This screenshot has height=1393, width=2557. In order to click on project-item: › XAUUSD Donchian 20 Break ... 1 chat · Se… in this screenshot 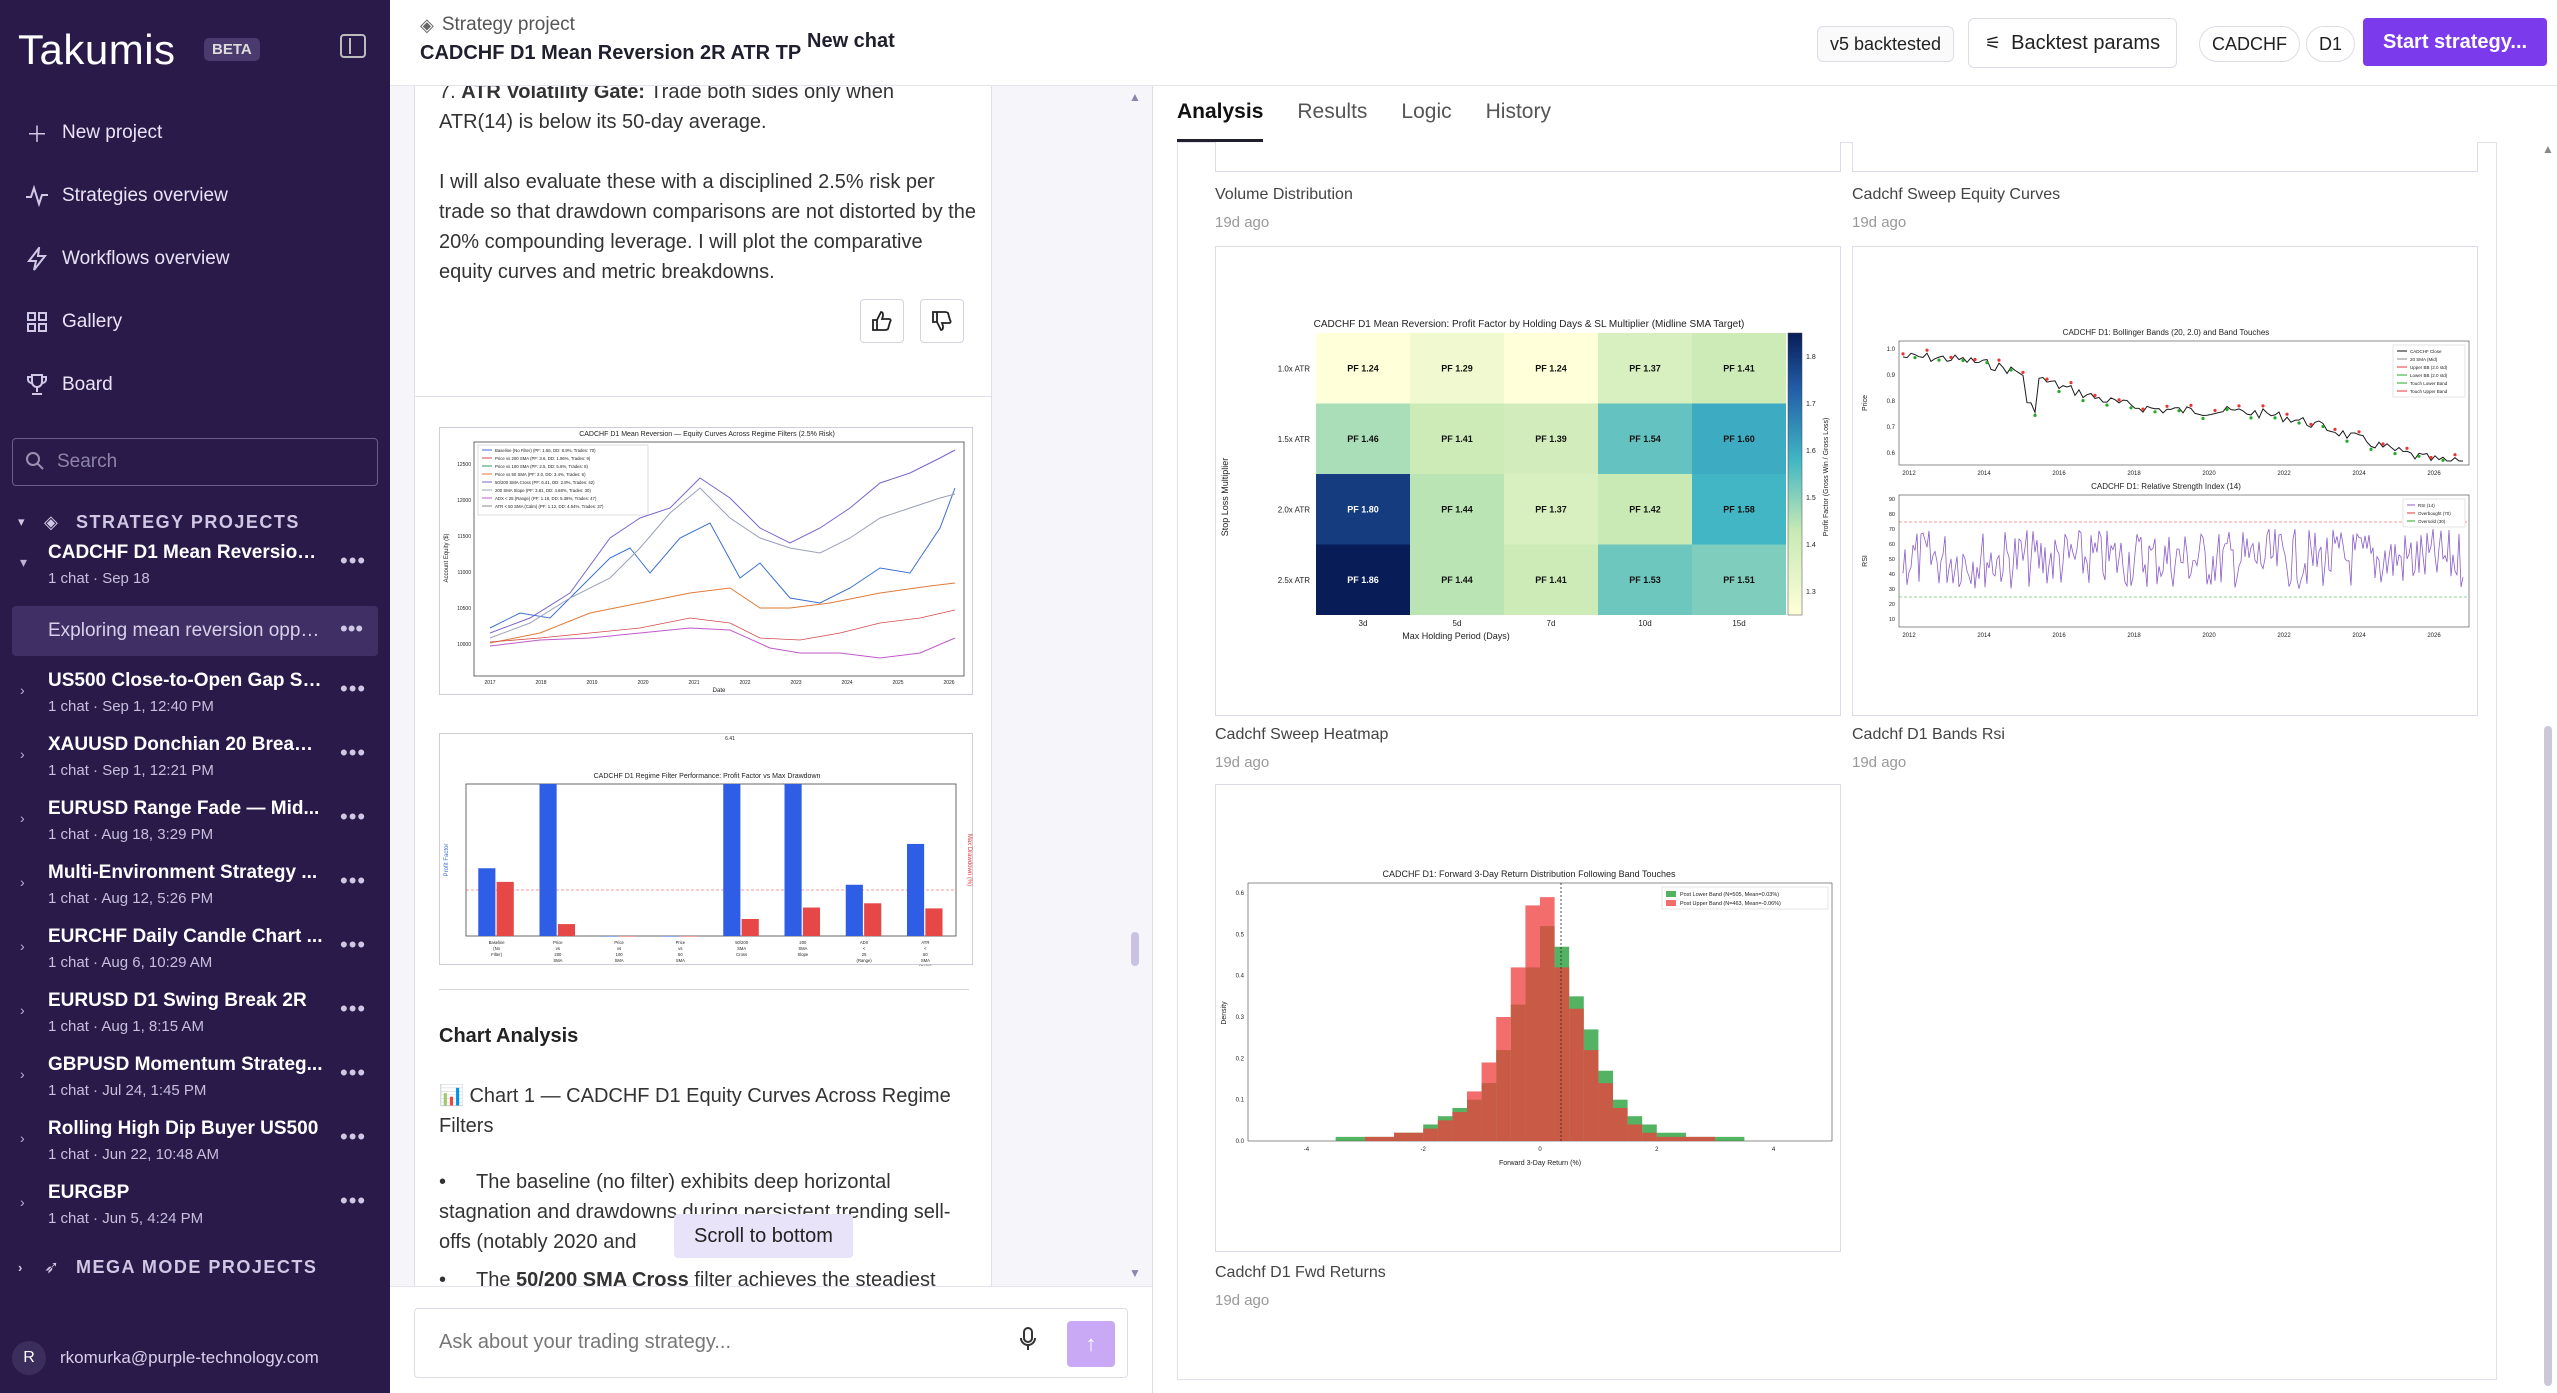, I will do `click(195, 756)`.